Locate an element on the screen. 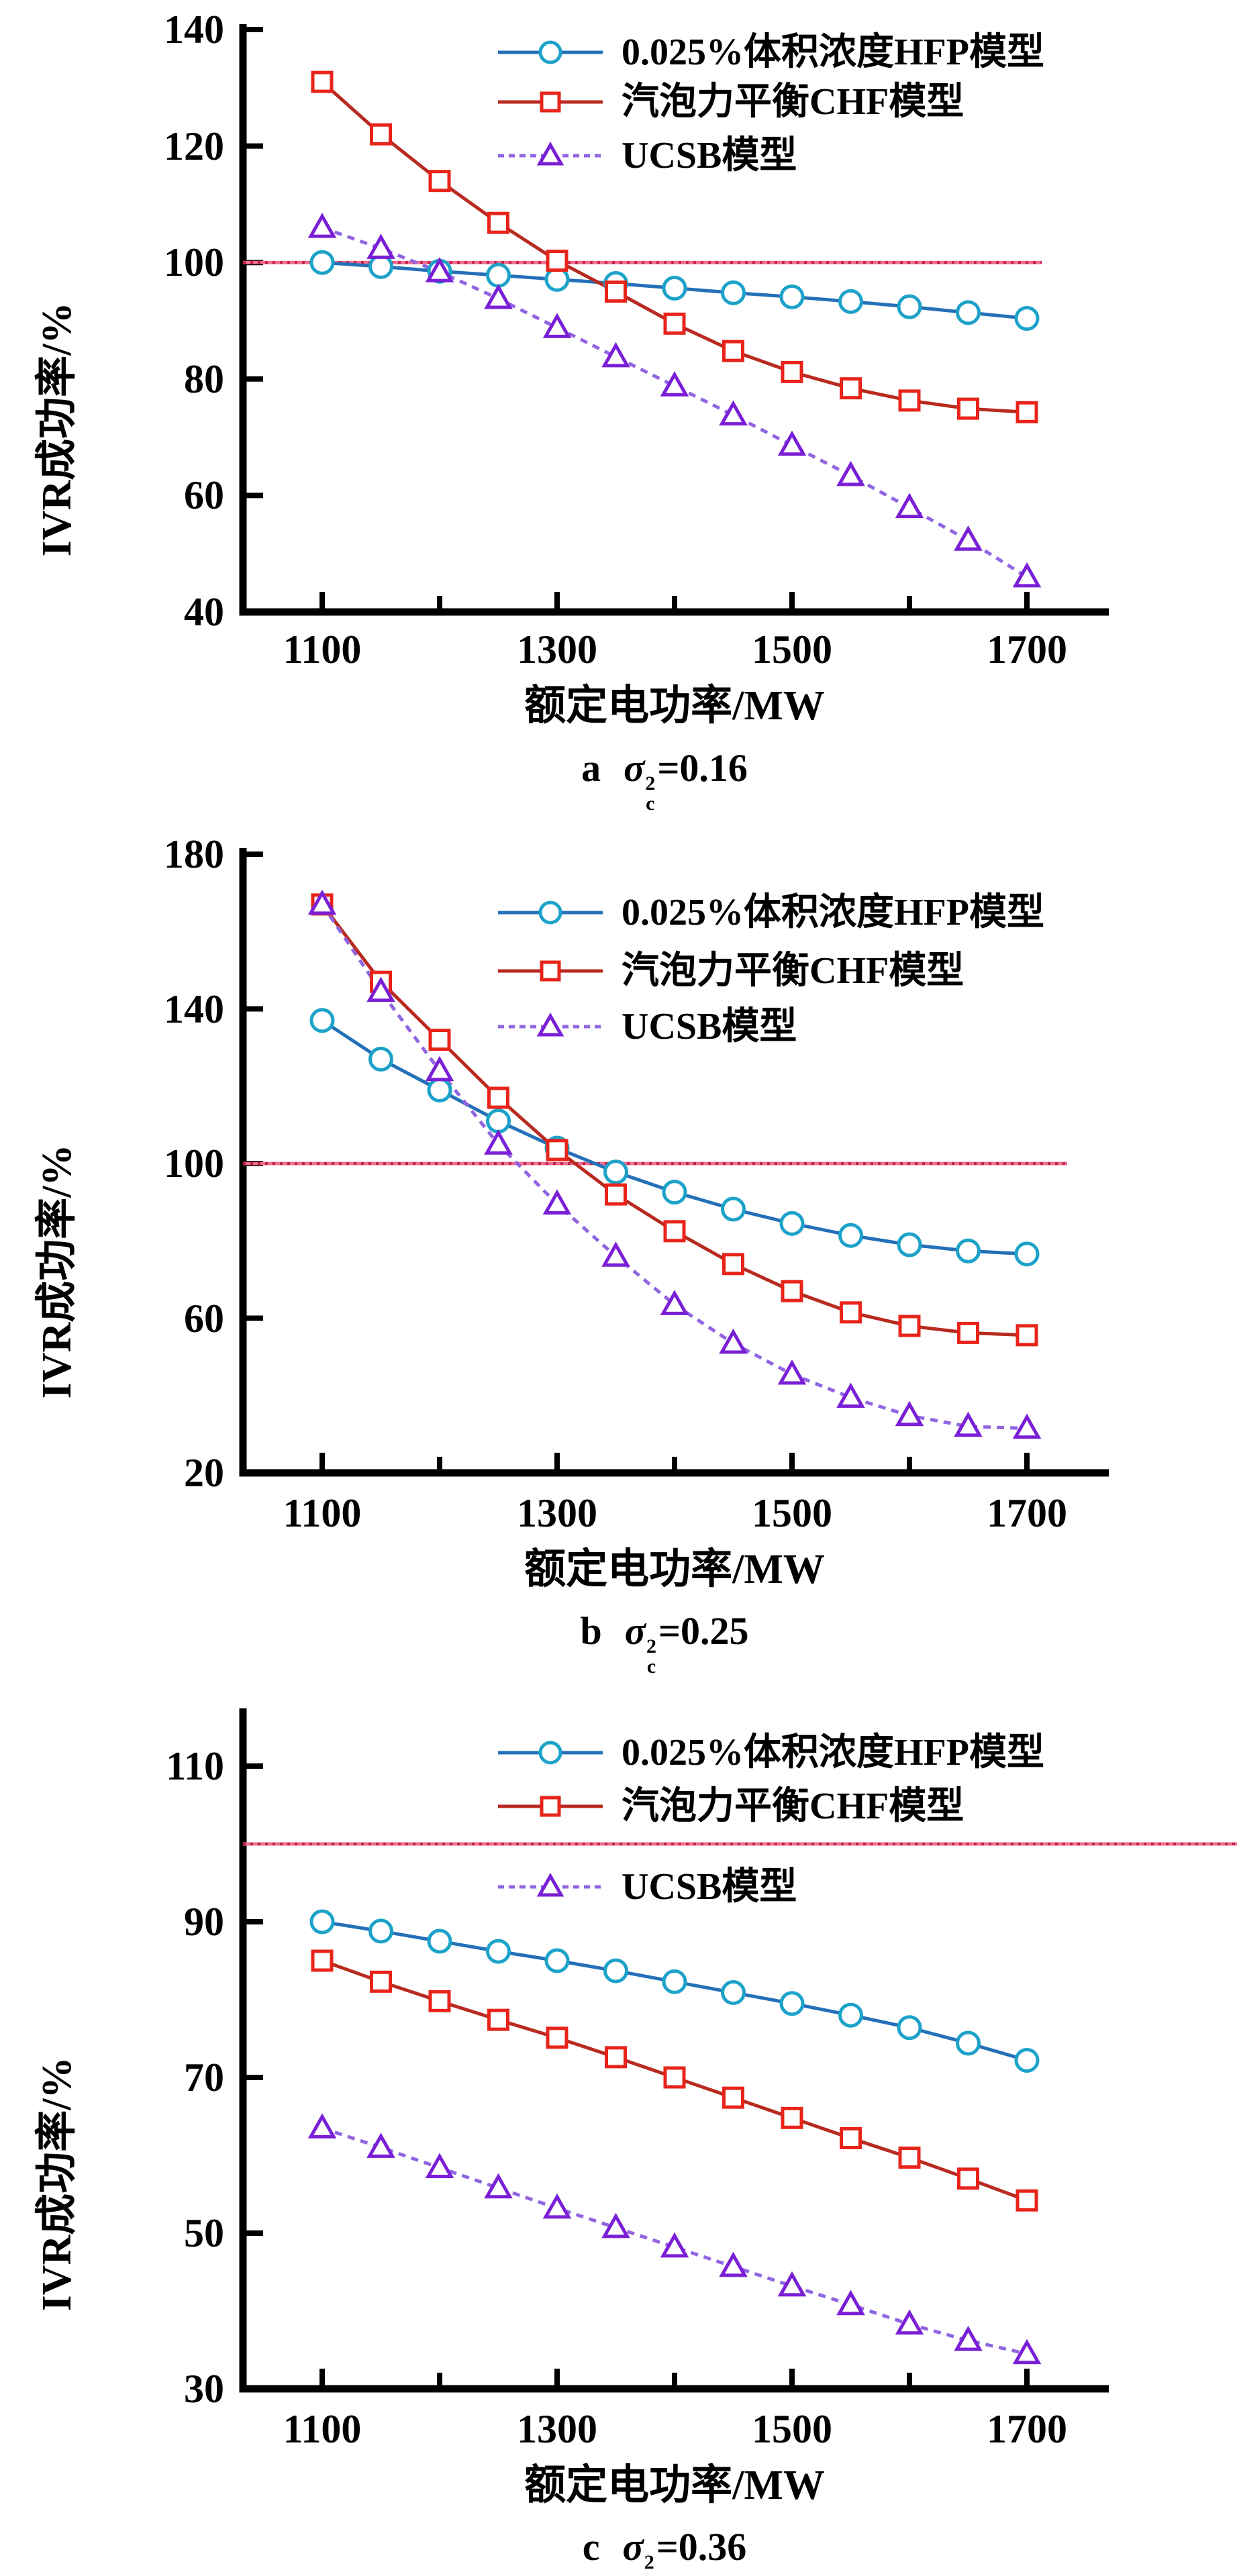 The height and width of the screenshot is (2576, 1237). caption-value: =0.25 is located at coordinates (703, 1631).